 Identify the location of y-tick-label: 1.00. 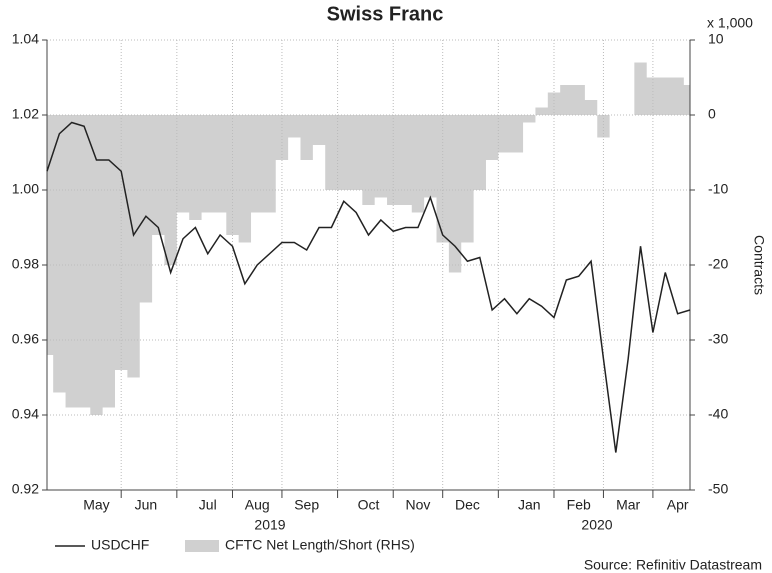
(25, 189).